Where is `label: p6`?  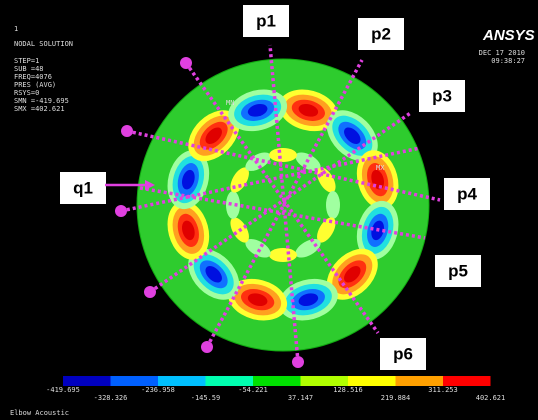
label: p6 is located at coordinates (403, 353).